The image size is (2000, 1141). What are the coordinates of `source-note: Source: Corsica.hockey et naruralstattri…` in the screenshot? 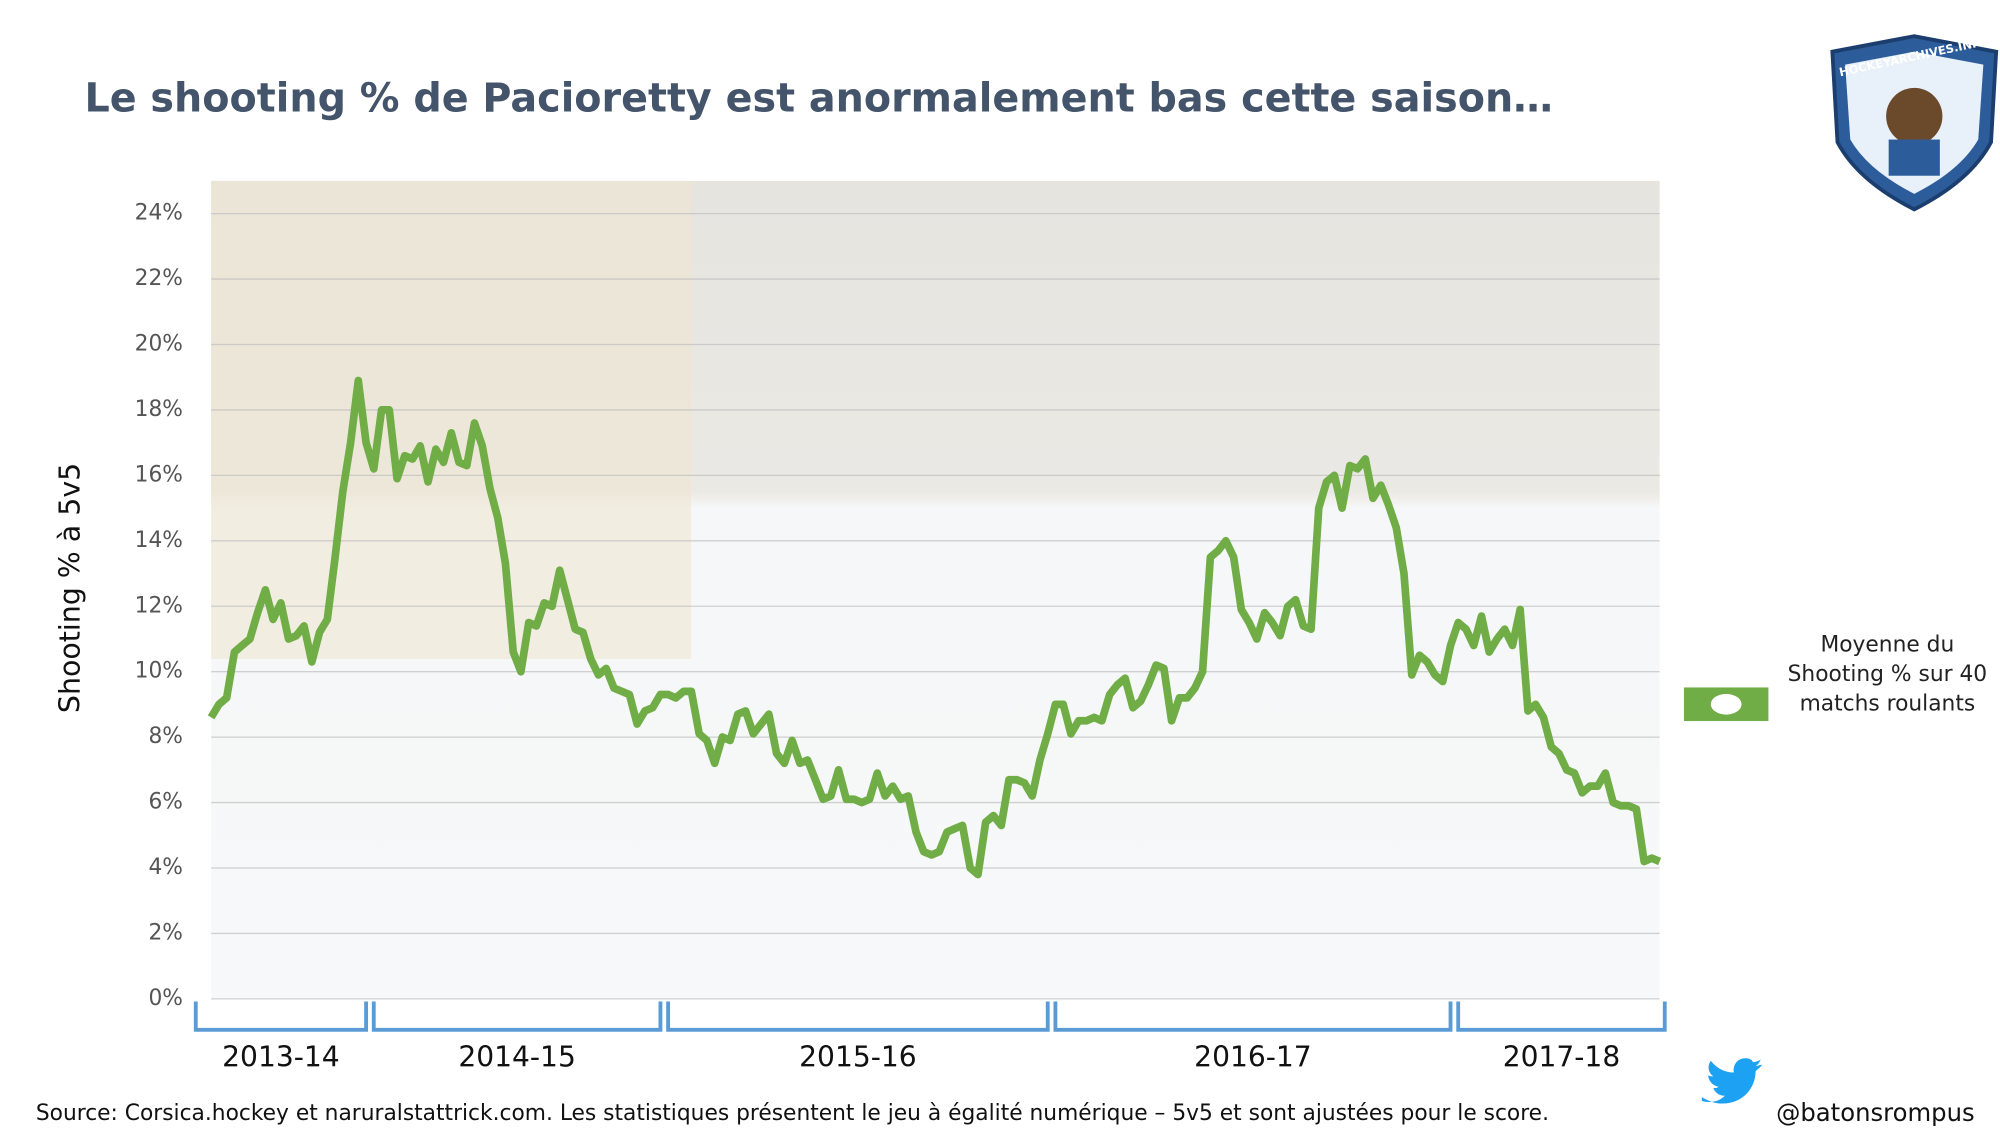 It's located at (792, 1113).